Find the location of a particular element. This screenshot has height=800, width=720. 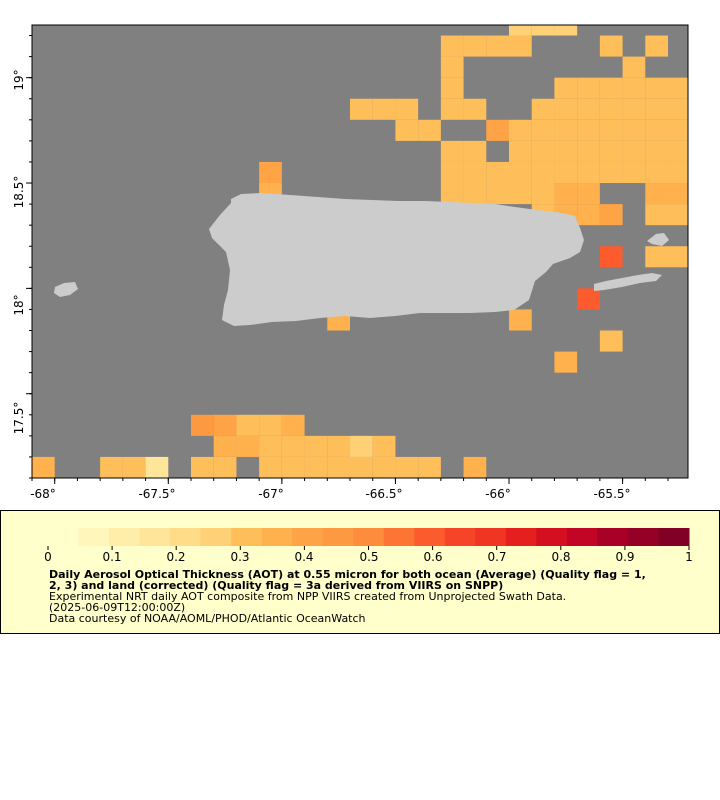

y-axis is located at coordinates (29, 236).